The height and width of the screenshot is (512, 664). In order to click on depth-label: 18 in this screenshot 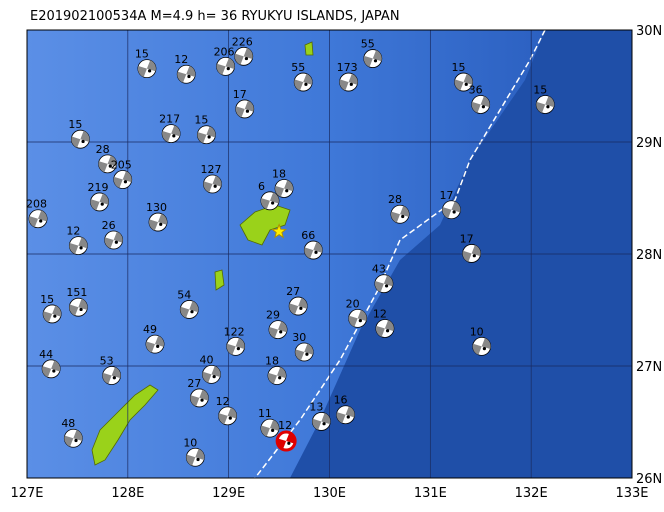, I will do `click(279, 173)`.